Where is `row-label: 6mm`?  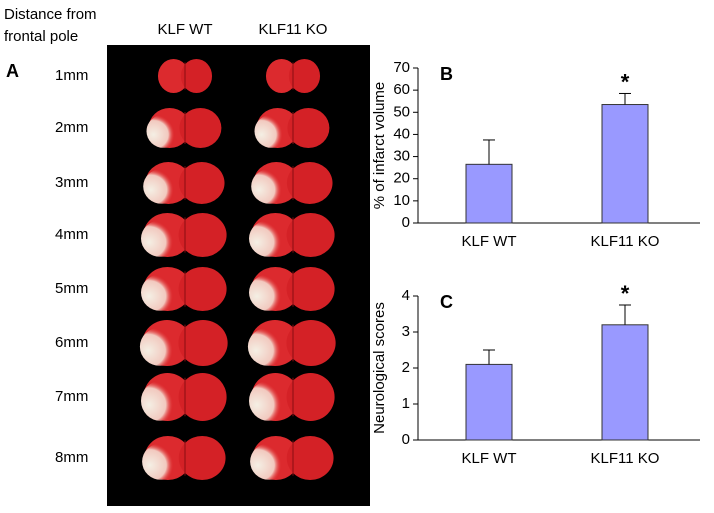
row-label: 6mm is located at coordinates (71, 342).